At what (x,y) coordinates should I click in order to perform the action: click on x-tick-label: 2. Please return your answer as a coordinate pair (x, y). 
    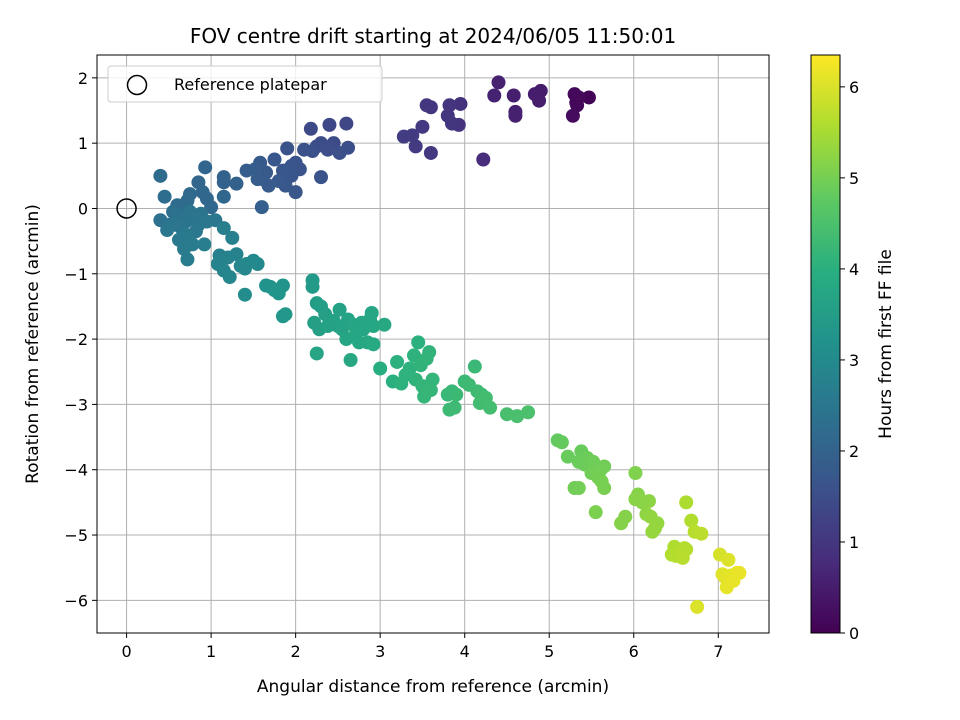
    Looking at the image, I should click on (296, 651).